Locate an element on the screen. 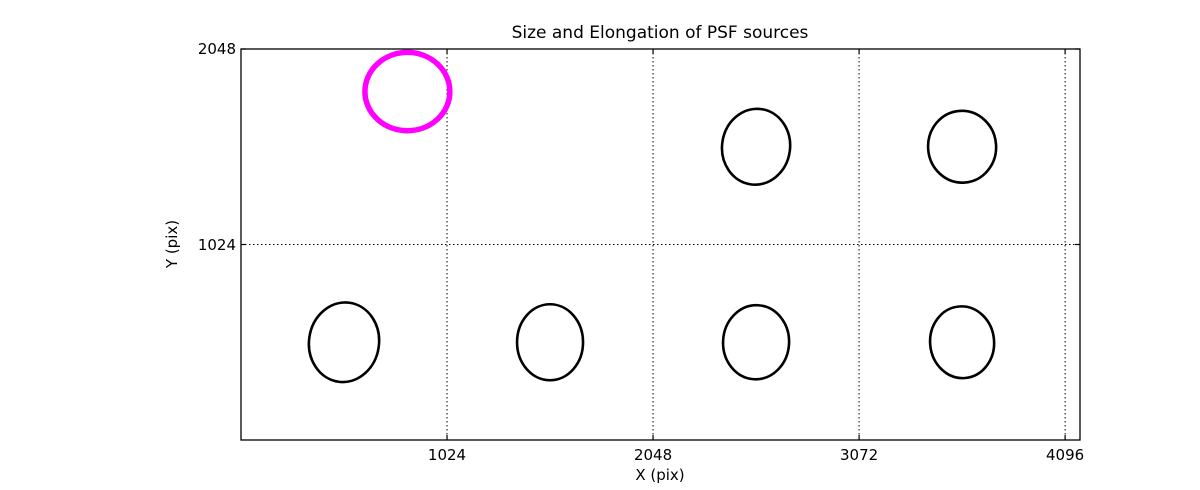 Image resolution: width=1200 pixels, height=490 pixels. x-tick-label-4096: 4096 is located at coordinates (1065, 455).